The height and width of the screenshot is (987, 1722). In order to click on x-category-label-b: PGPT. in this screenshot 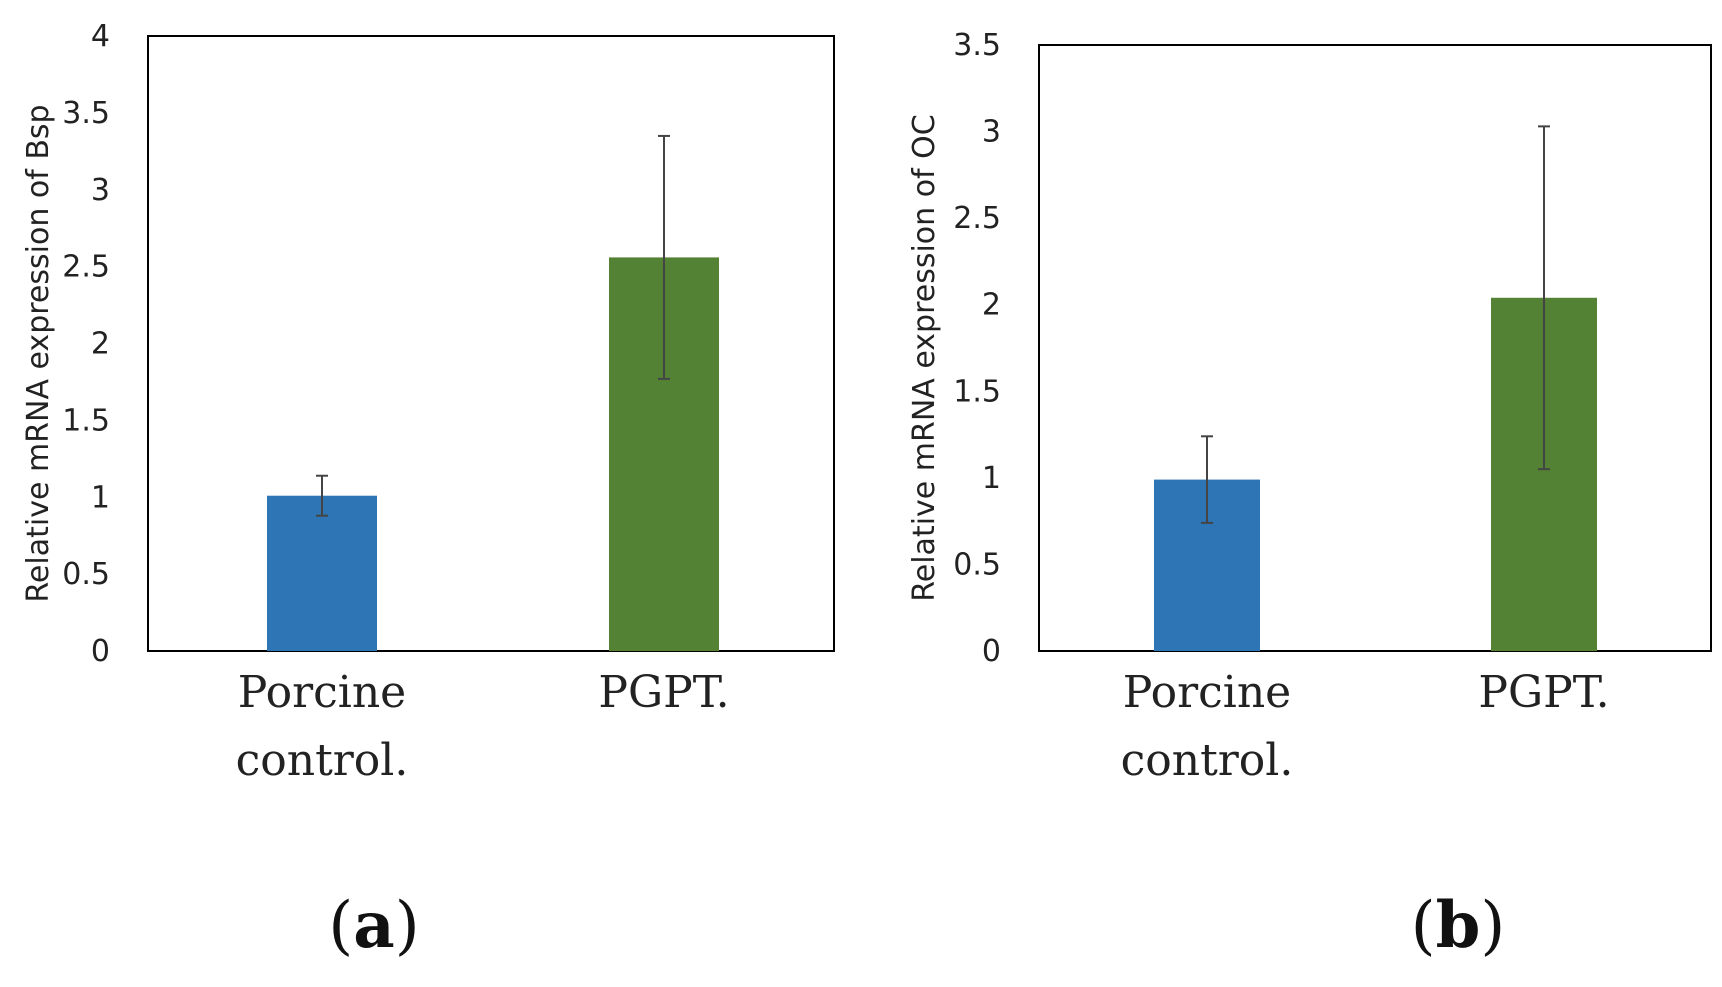, I will do `click(1543, 692)`.